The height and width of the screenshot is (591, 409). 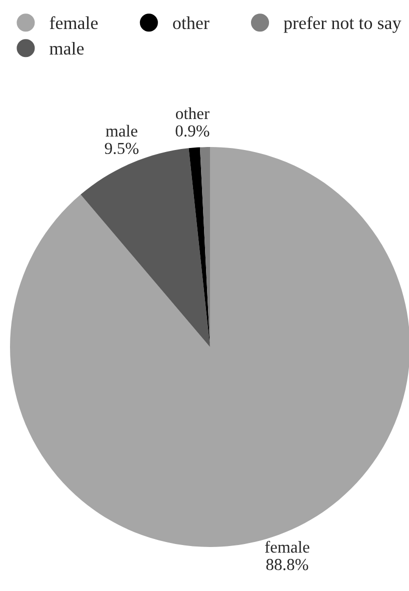 What do you see at coordinates (199, 247) in the screenshot?
I see `pie-slice` at bounding box center [199, 247].